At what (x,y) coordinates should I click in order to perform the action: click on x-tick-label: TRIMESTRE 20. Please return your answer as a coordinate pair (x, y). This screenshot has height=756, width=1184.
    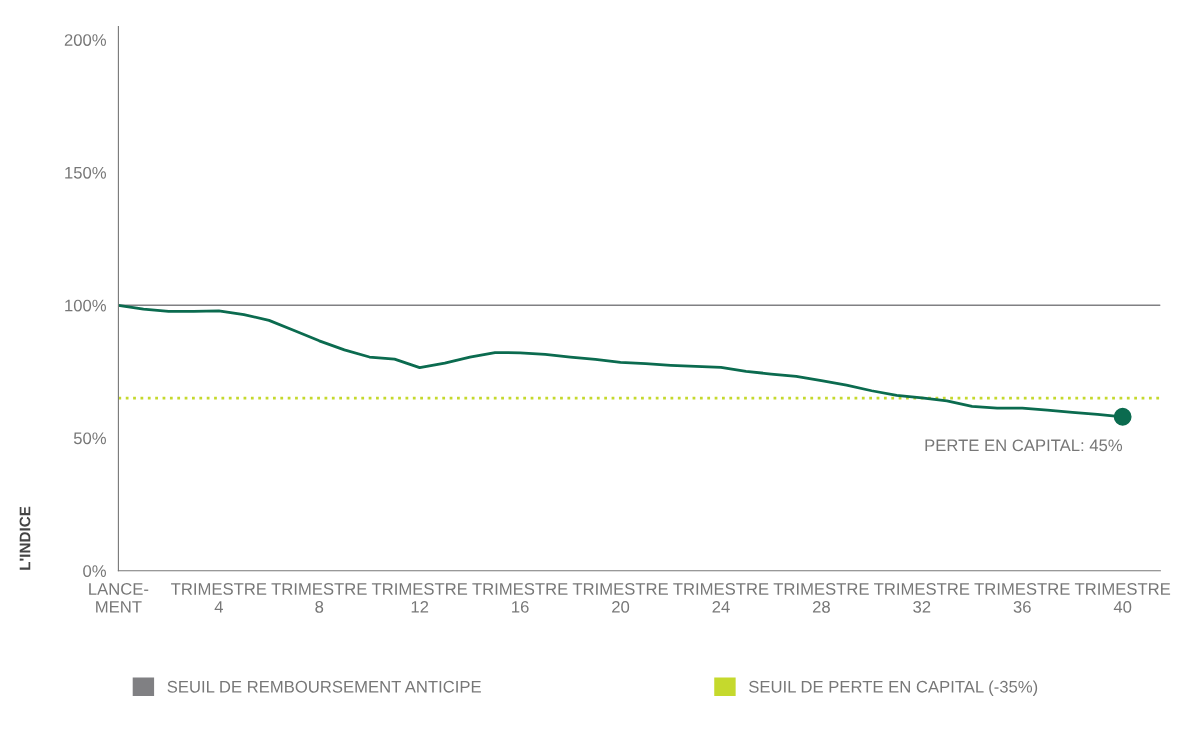
    Looking at the image, I should click on (620, 598).